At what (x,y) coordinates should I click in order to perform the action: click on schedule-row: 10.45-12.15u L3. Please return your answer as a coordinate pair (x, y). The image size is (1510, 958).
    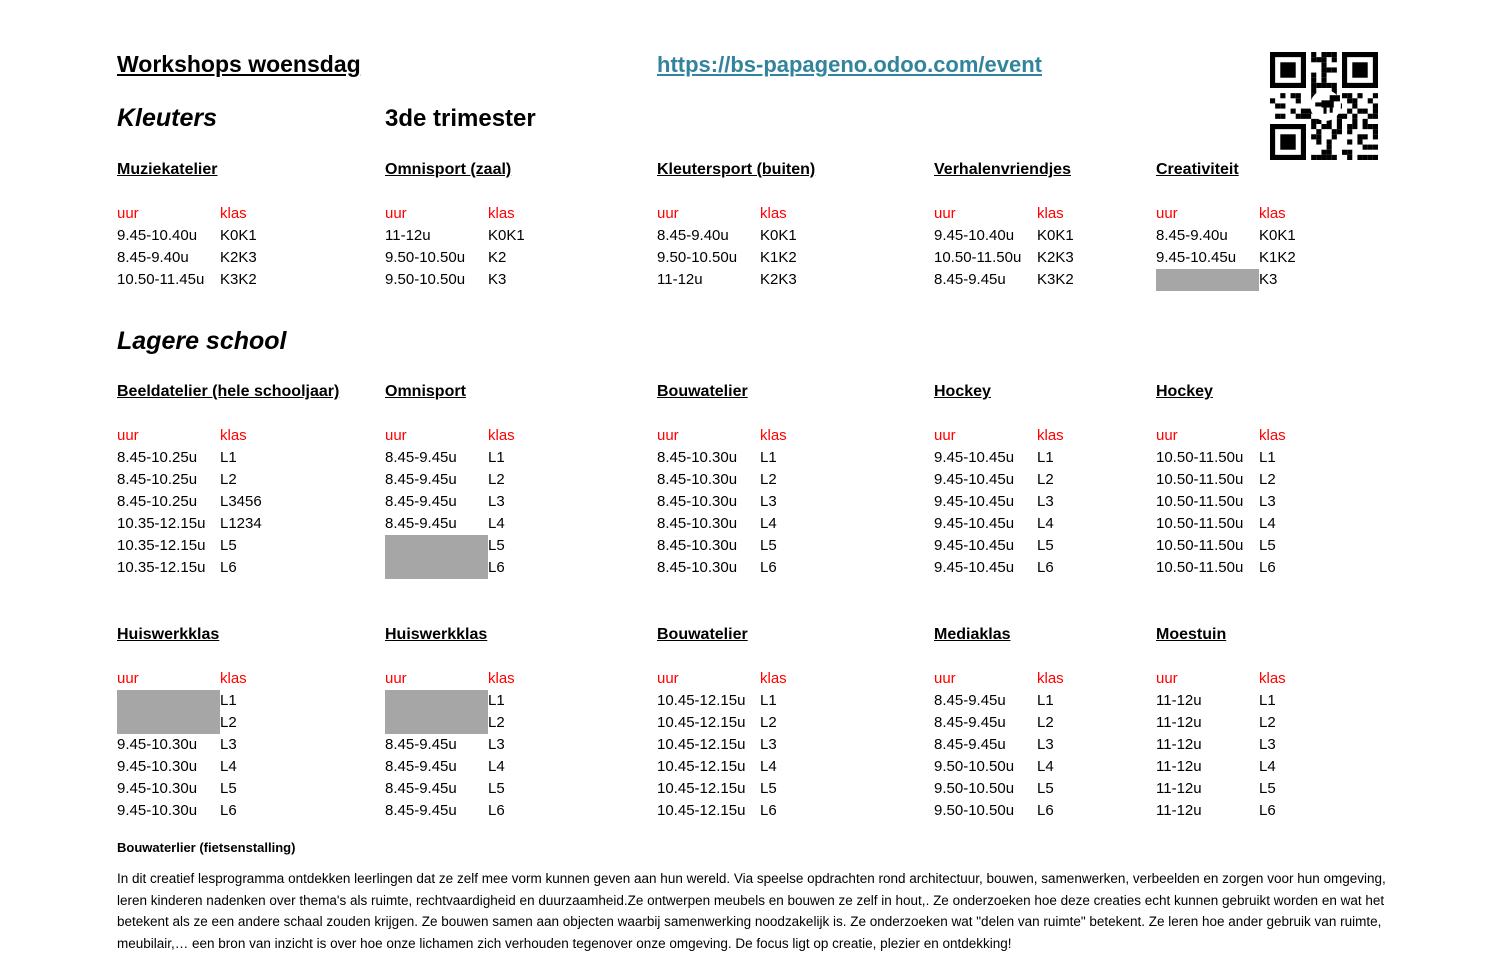
    Looking at the image, I should click on (722, 745).